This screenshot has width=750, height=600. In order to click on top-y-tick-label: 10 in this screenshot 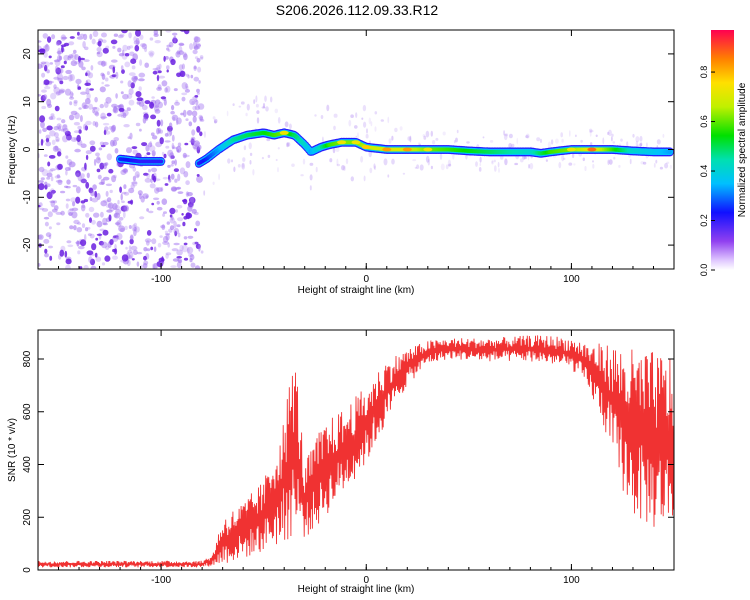, I will do `click(27, 102)`.